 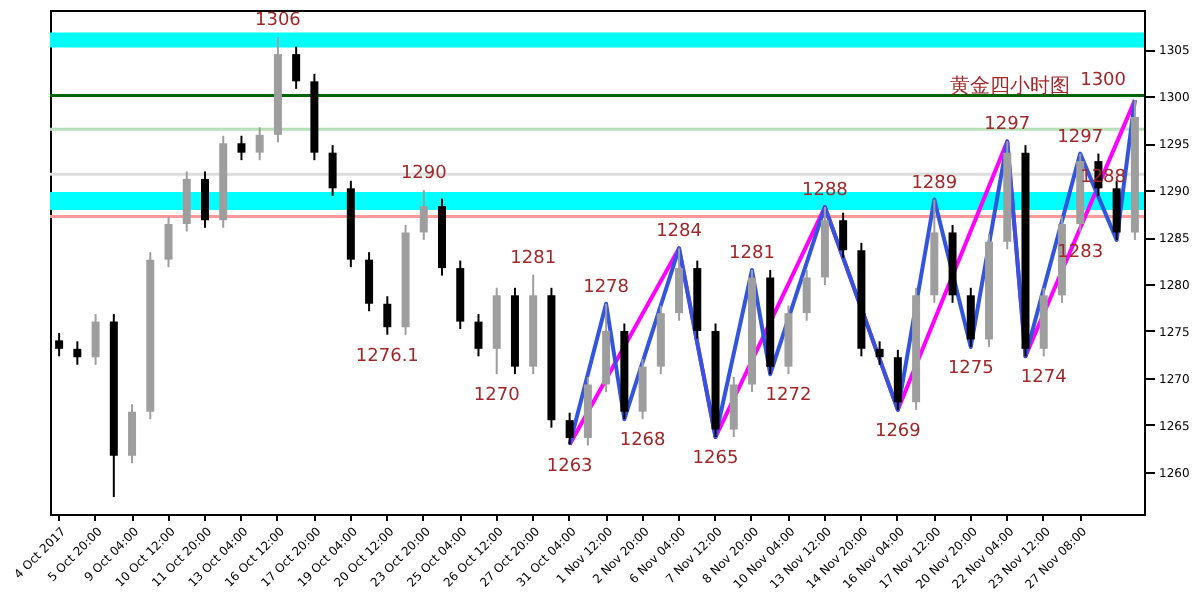 I want to click on annotation: 1300, so click(x=1103, y=81).